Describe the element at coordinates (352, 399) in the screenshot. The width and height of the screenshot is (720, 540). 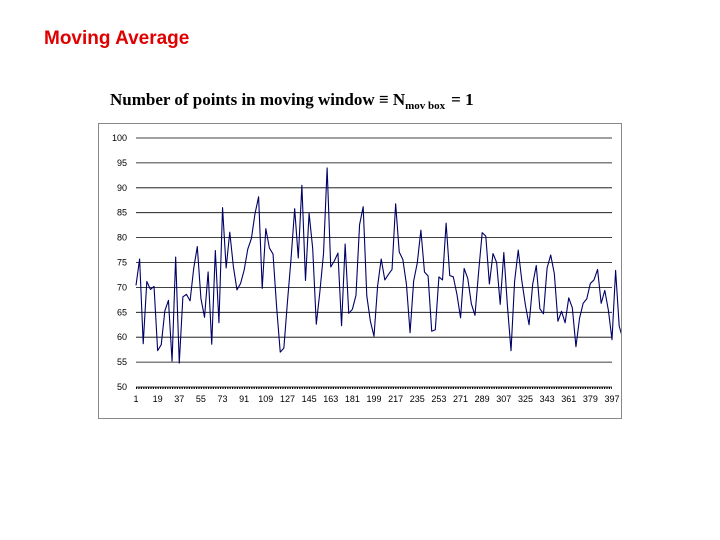
I see `x-tick-label: 181` at that location.